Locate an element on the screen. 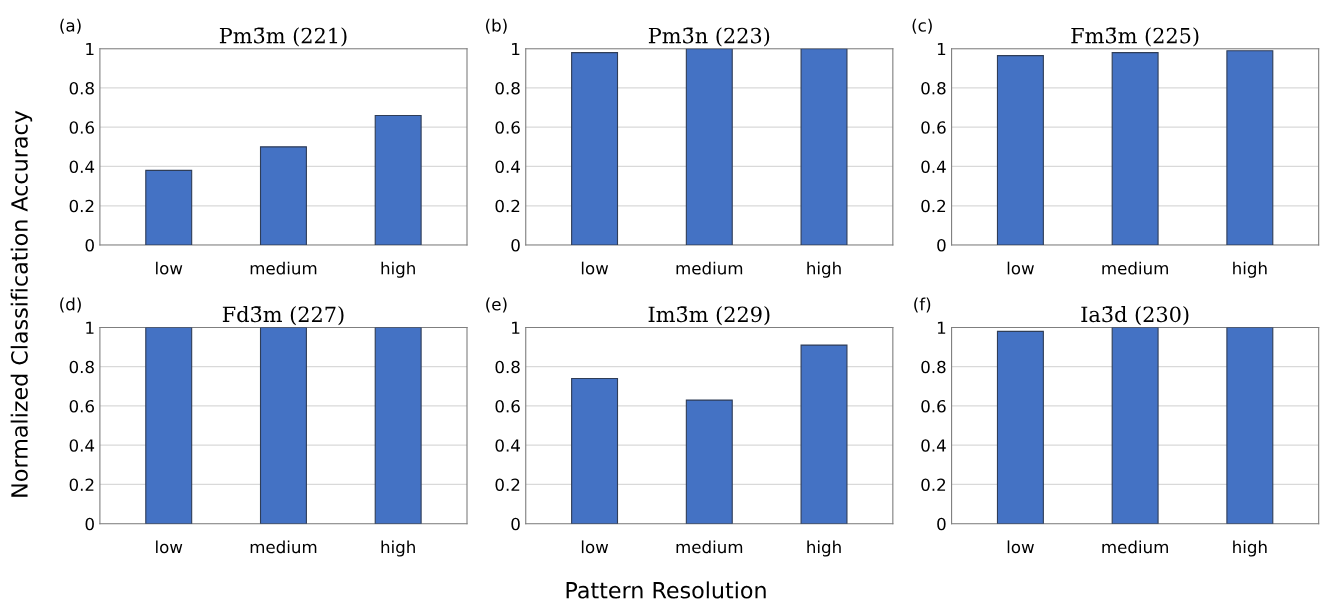  text: (f) is located at coordinates (922, 305).